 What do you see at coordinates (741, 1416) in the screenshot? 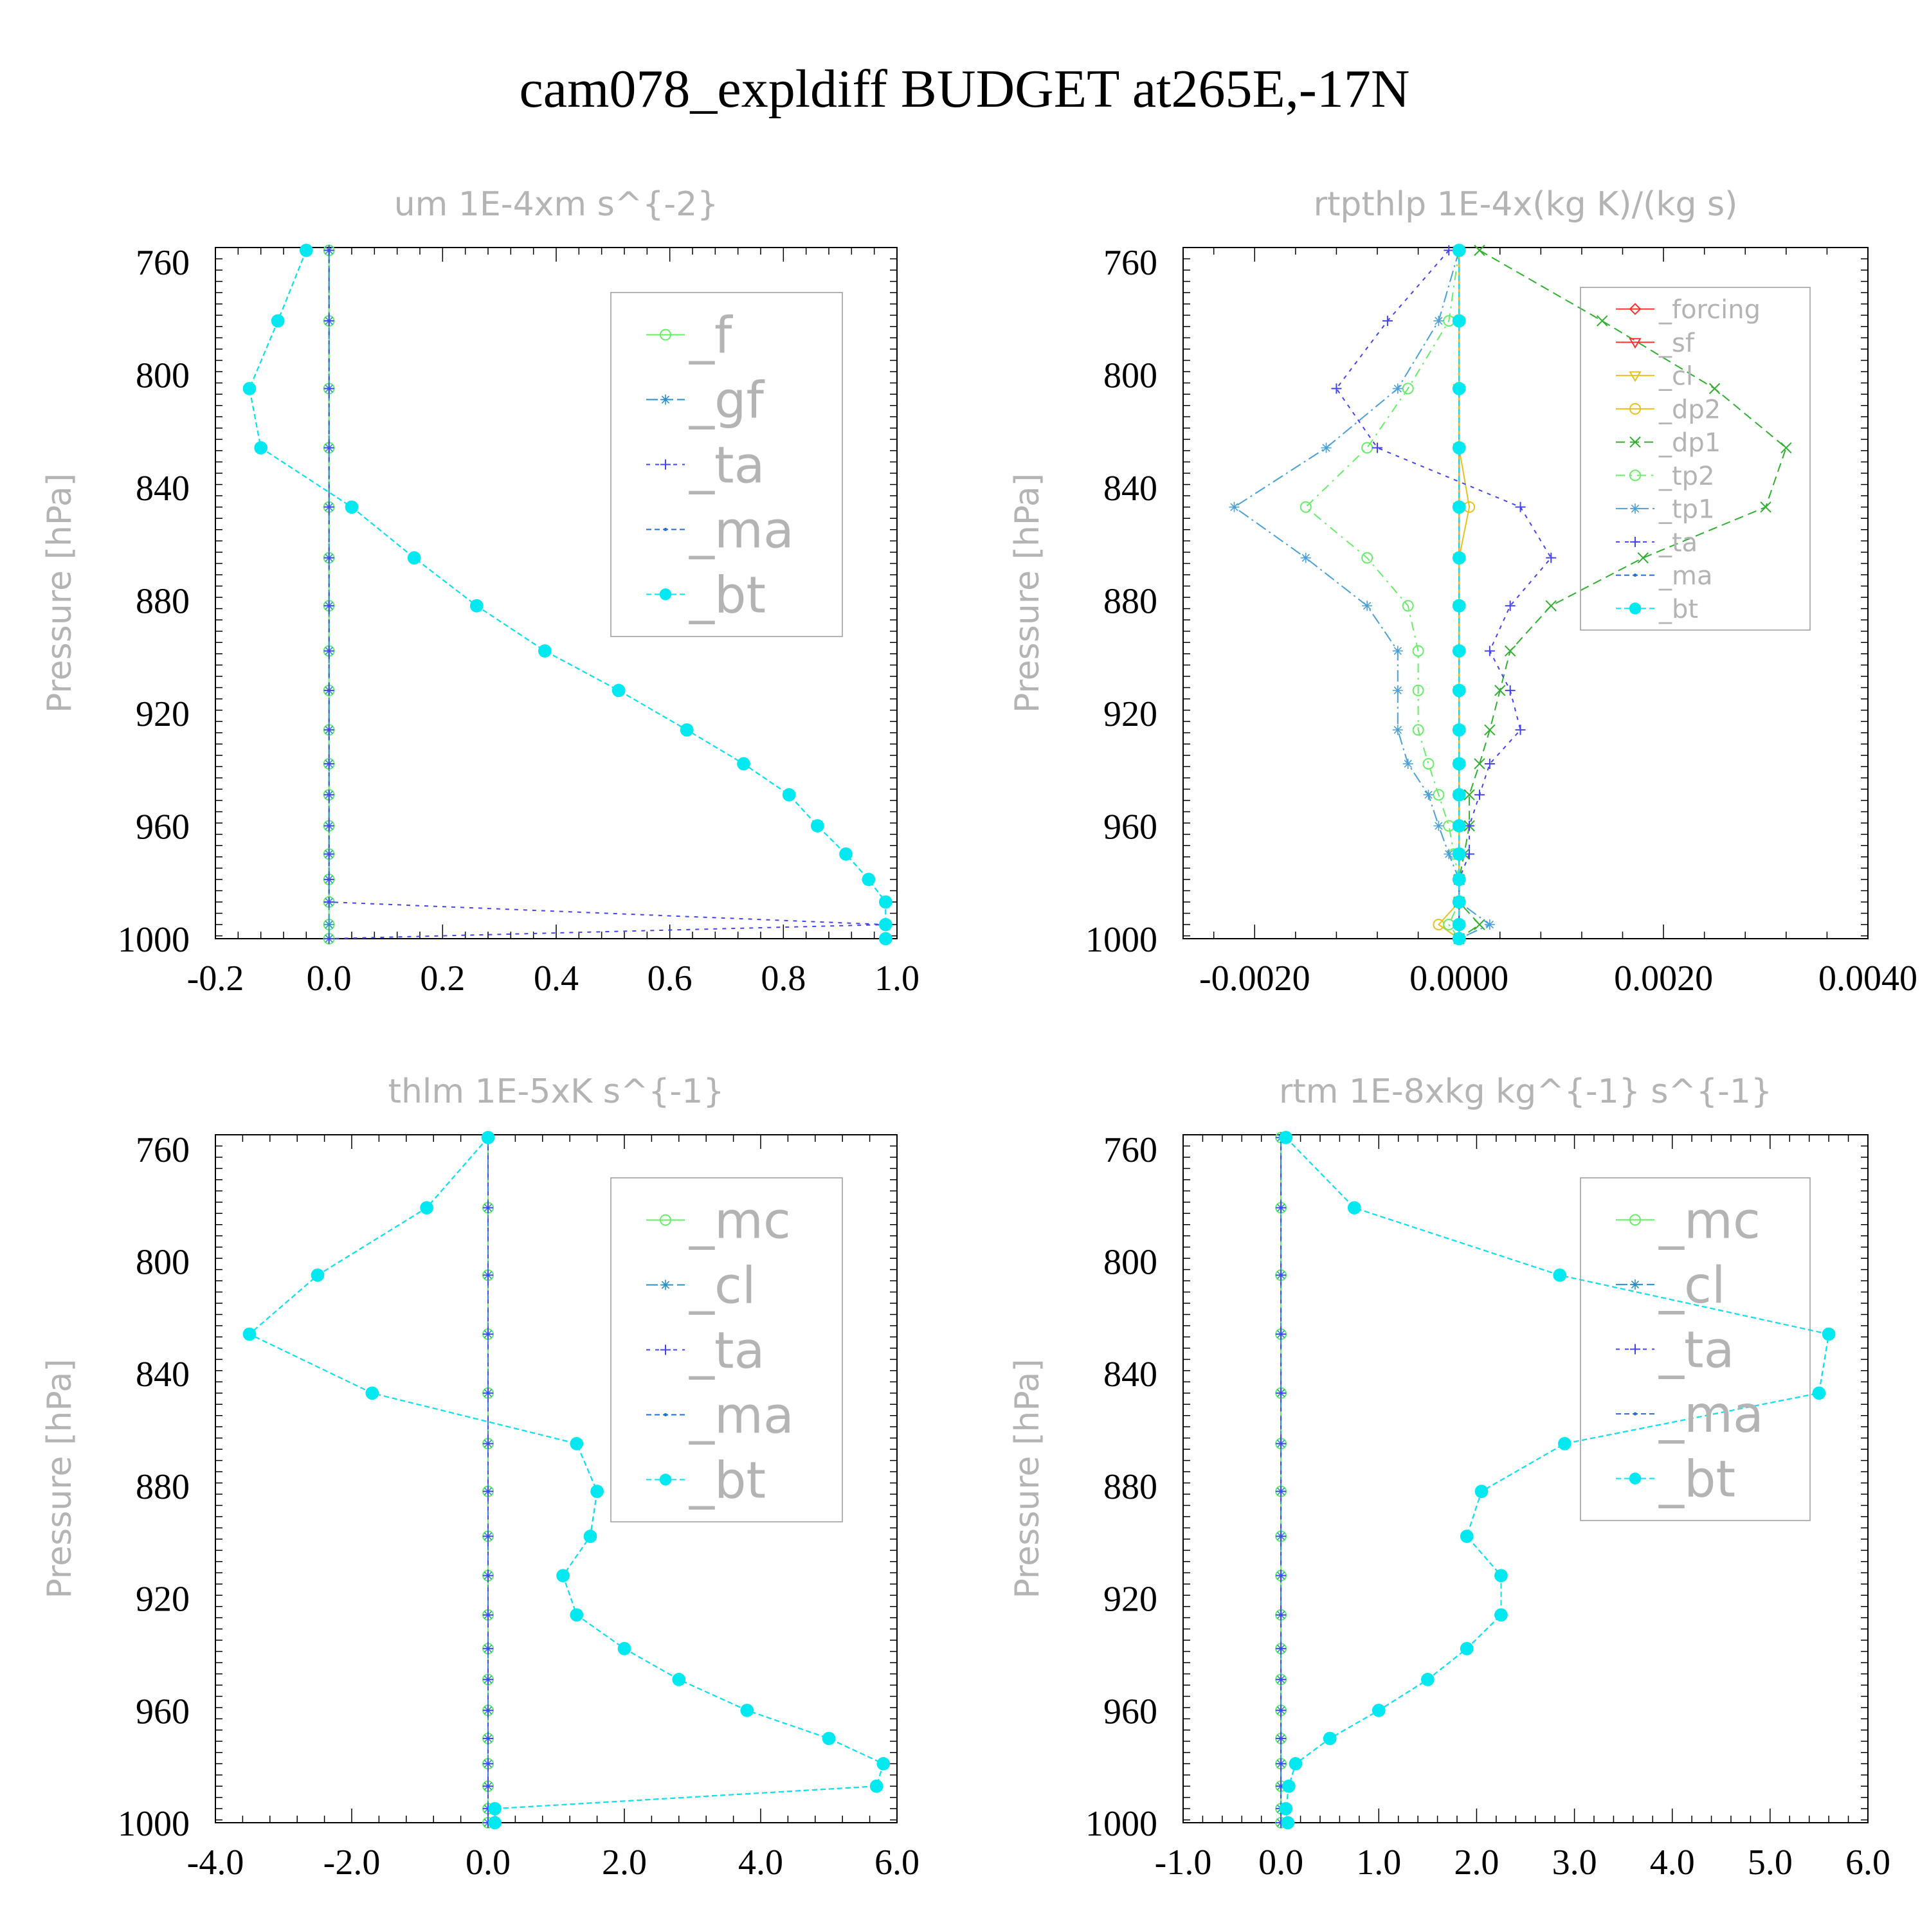
I see `legend-label: _ma` at bounding box center [741, 1416].